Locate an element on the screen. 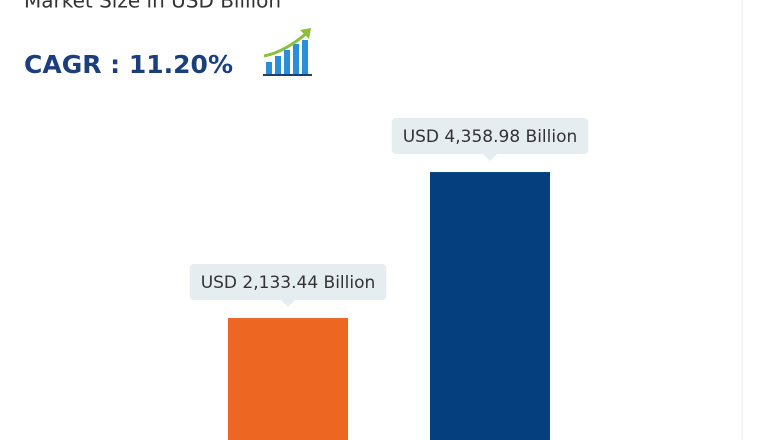 This screenshot has width=780, height=440. value-label: USD 4,358.98 Billion is located at coordinates (490, 137).